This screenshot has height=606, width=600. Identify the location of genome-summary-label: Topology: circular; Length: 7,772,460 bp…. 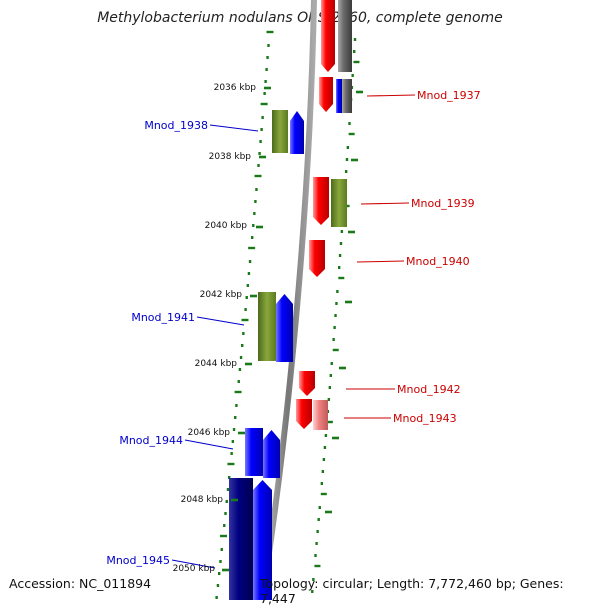
(412, 591).